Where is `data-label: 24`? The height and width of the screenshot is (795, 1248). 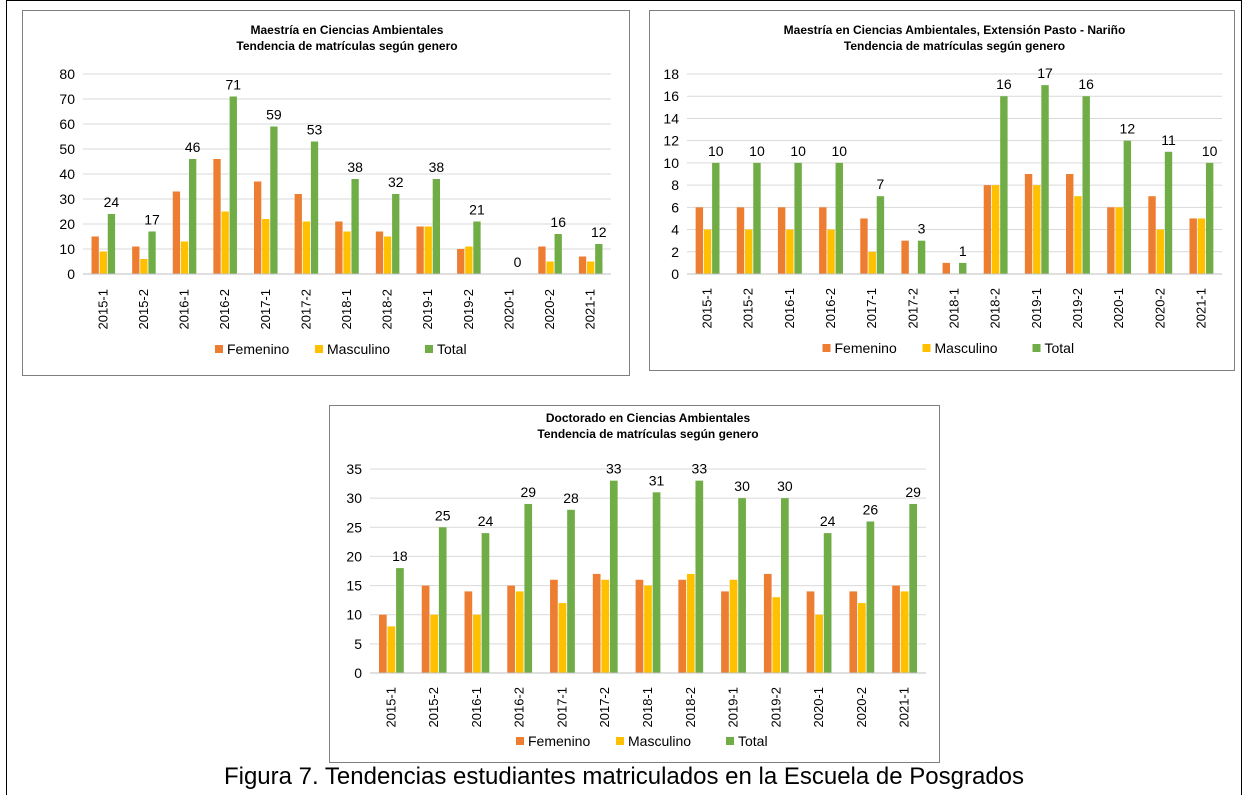 data-label: 24 is located at coordinates (112, 202).